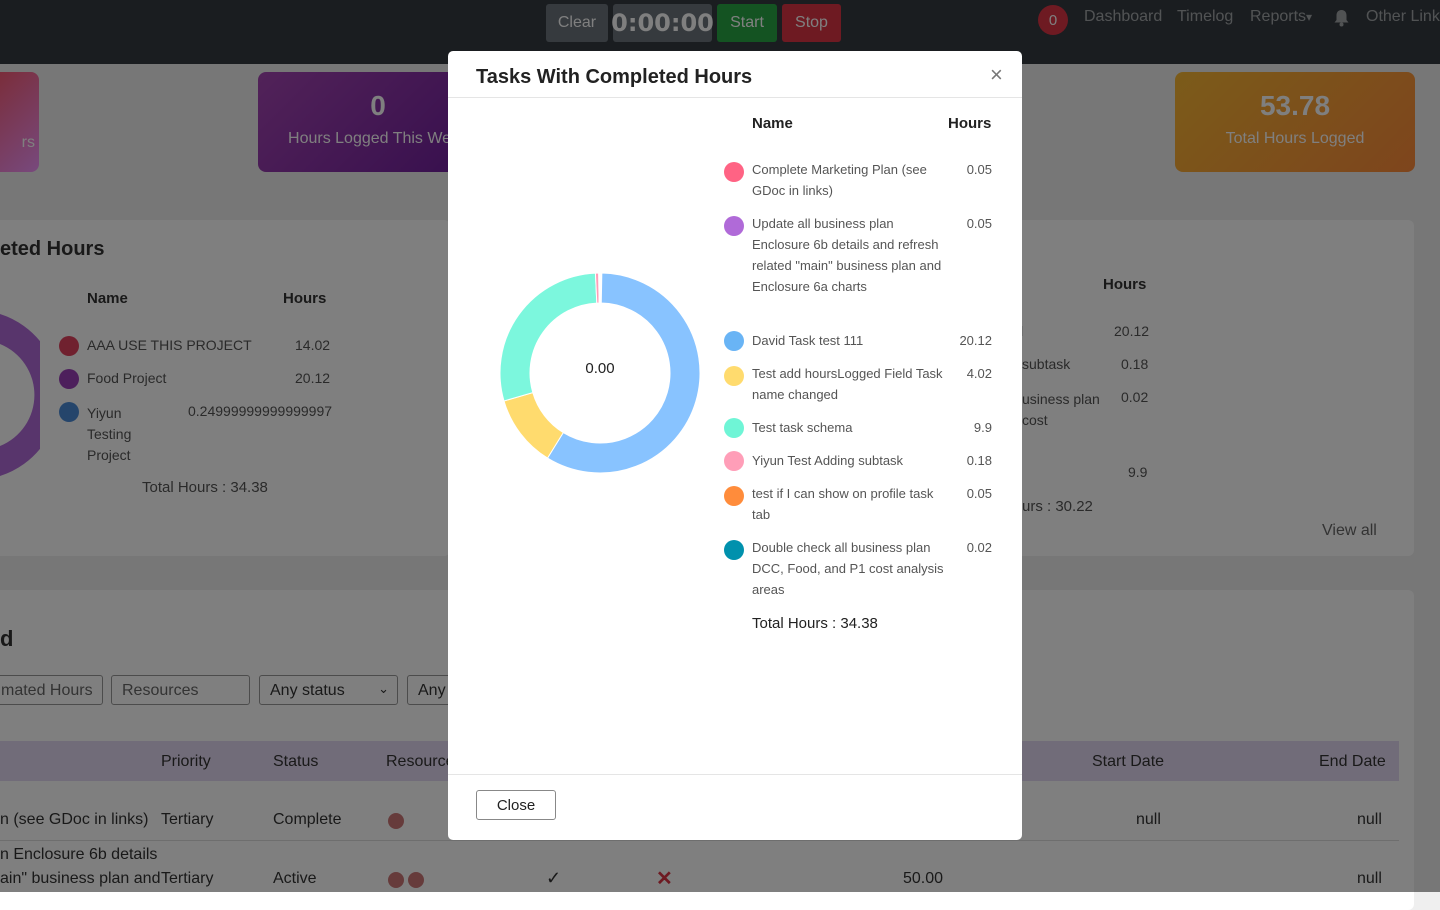 Image resolution: width=1440 pixels, height=910 pixels. Describe the element at coordinates (848, 427) in the screenshot. I see `legend-task-name: Test task schema` at that location.